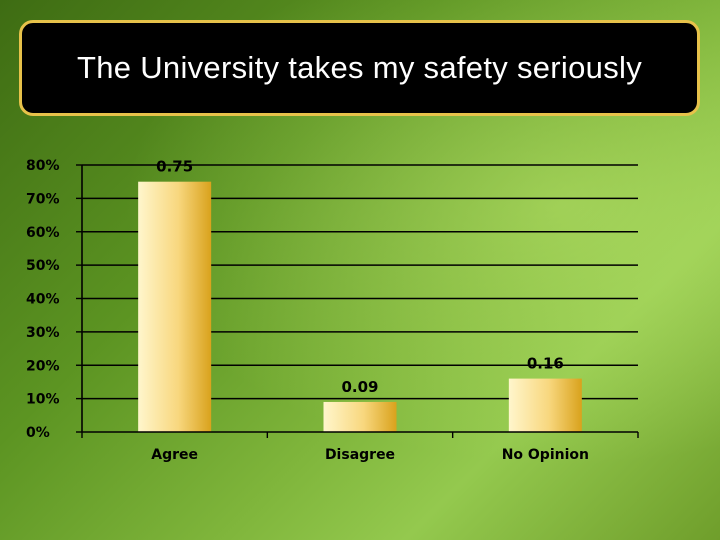 This screenshot has height=540, width=720. I want to click on data-label: 0.09, so click(359, 387).